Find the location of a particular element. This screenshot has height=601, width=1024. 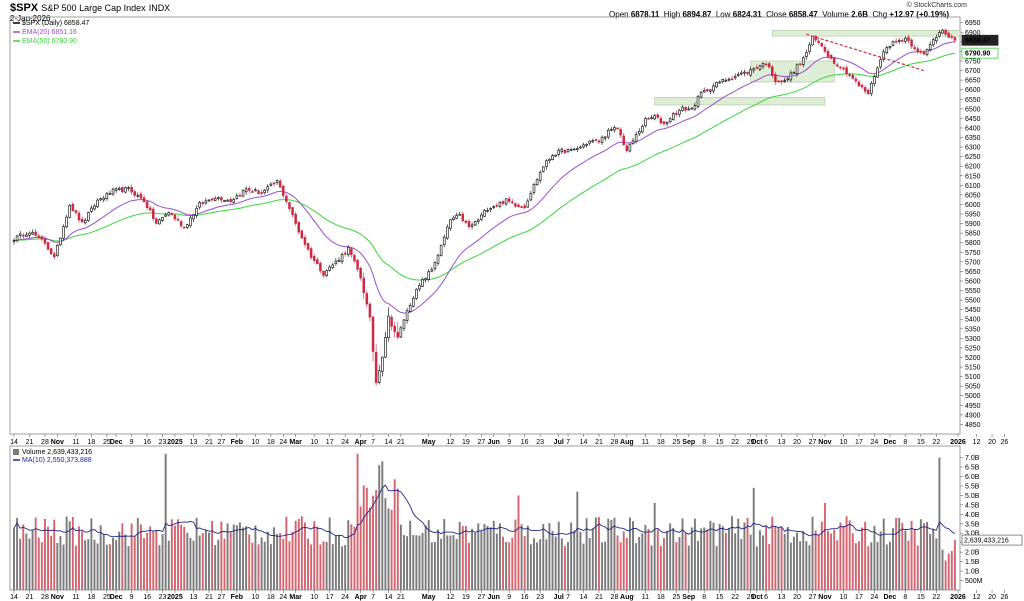

symbol-title: $SPX S&P 500 Large Cap Index INDX is located at coordinates (90, 8).